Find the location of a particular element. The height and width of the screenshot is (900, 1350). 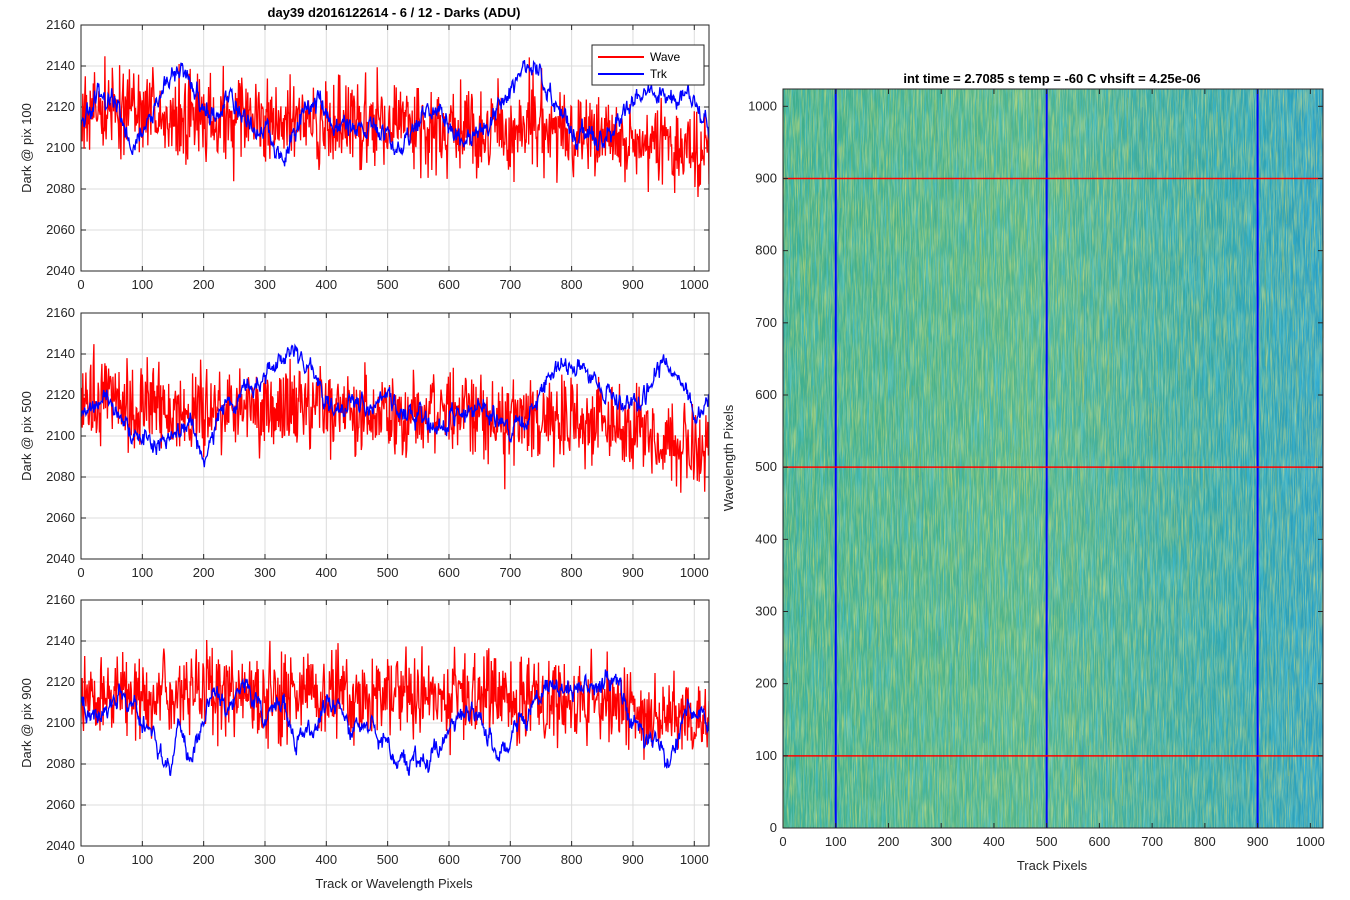

suptitle: day39 d2016122614 - 6 / 12 - Darks (ADU) is located at coordinates (394, 12).